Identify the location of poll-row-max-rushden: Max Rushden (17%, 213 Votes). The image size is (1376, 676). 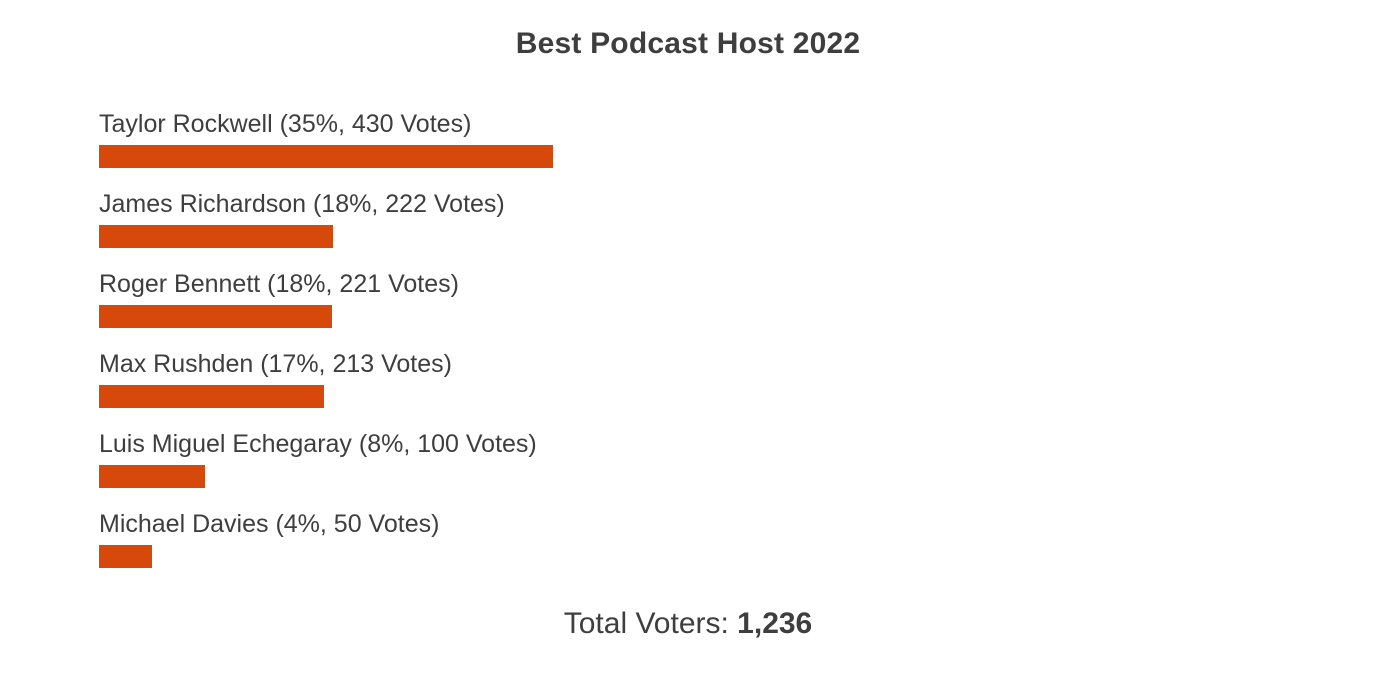
(688, 390).